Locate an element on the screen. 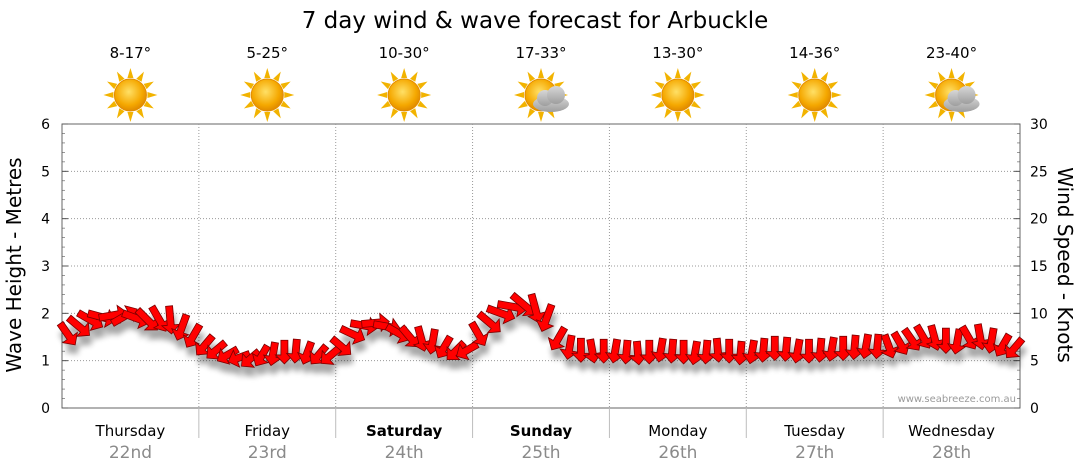 This screenshot has width=1080, height=475. daily-temp-range: 14-36° is located at coordinates (814, 53).